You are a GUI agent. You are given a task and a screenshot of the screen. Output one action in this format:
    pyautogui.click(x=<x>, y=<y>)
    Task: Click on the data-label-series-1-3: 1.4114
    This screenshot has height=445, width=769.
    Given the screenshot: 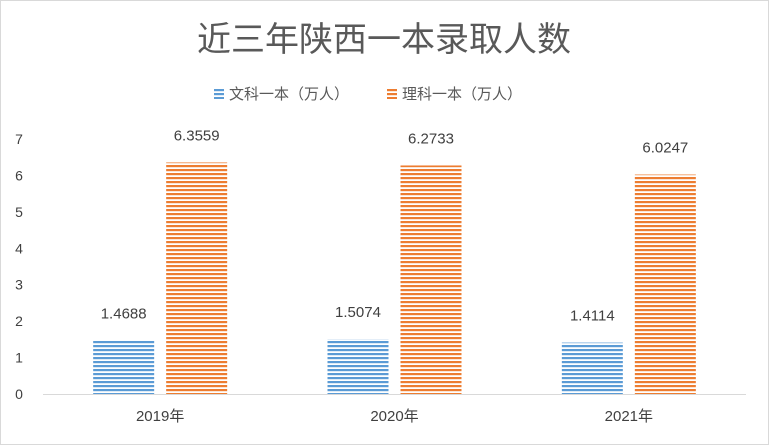 What is the action you would take?
    pyautogui.click(x=592, y=316)
    